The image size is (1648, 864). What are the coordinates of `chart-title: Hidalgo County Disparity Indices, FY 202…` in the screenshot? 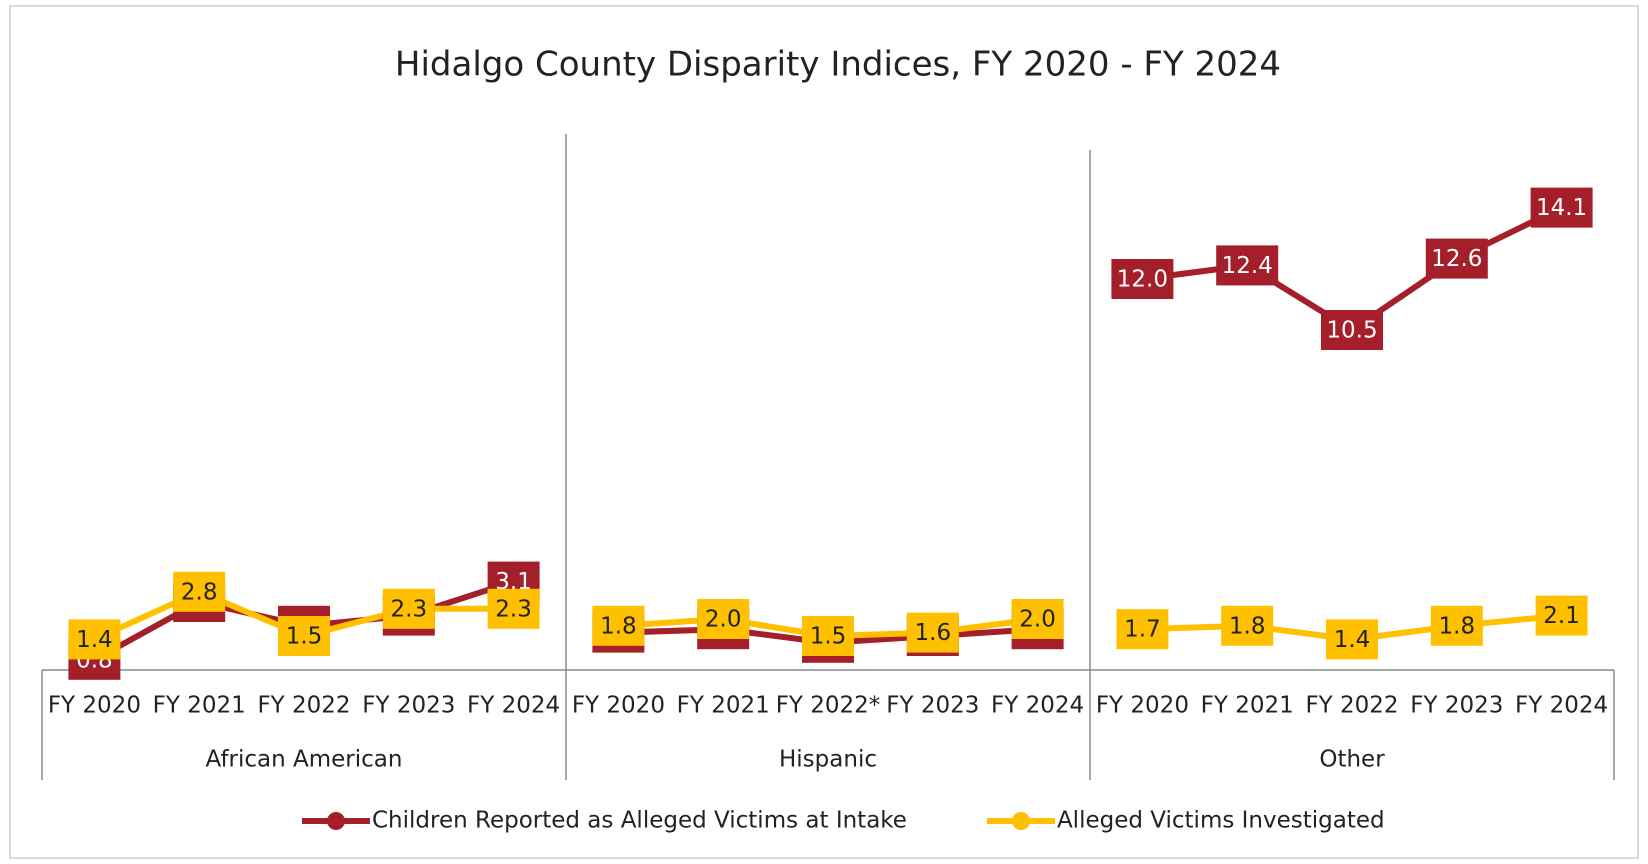 It's located at (838, 65).